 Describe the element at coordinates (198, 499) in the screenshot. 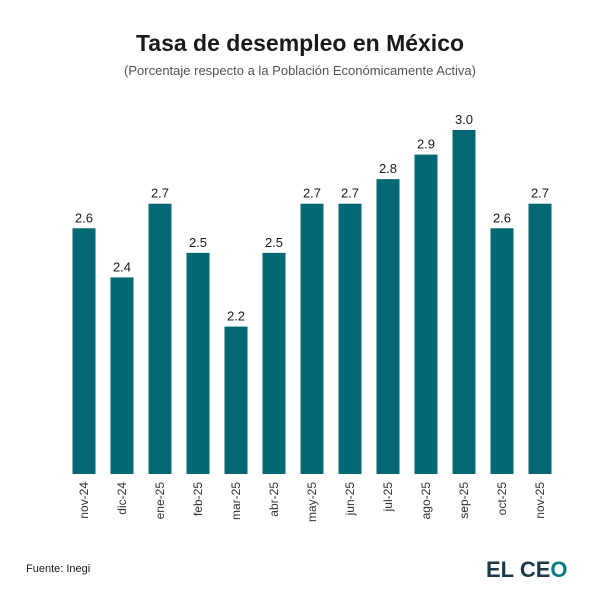

I see `x-tick-feb-25: feb-25` at that location.